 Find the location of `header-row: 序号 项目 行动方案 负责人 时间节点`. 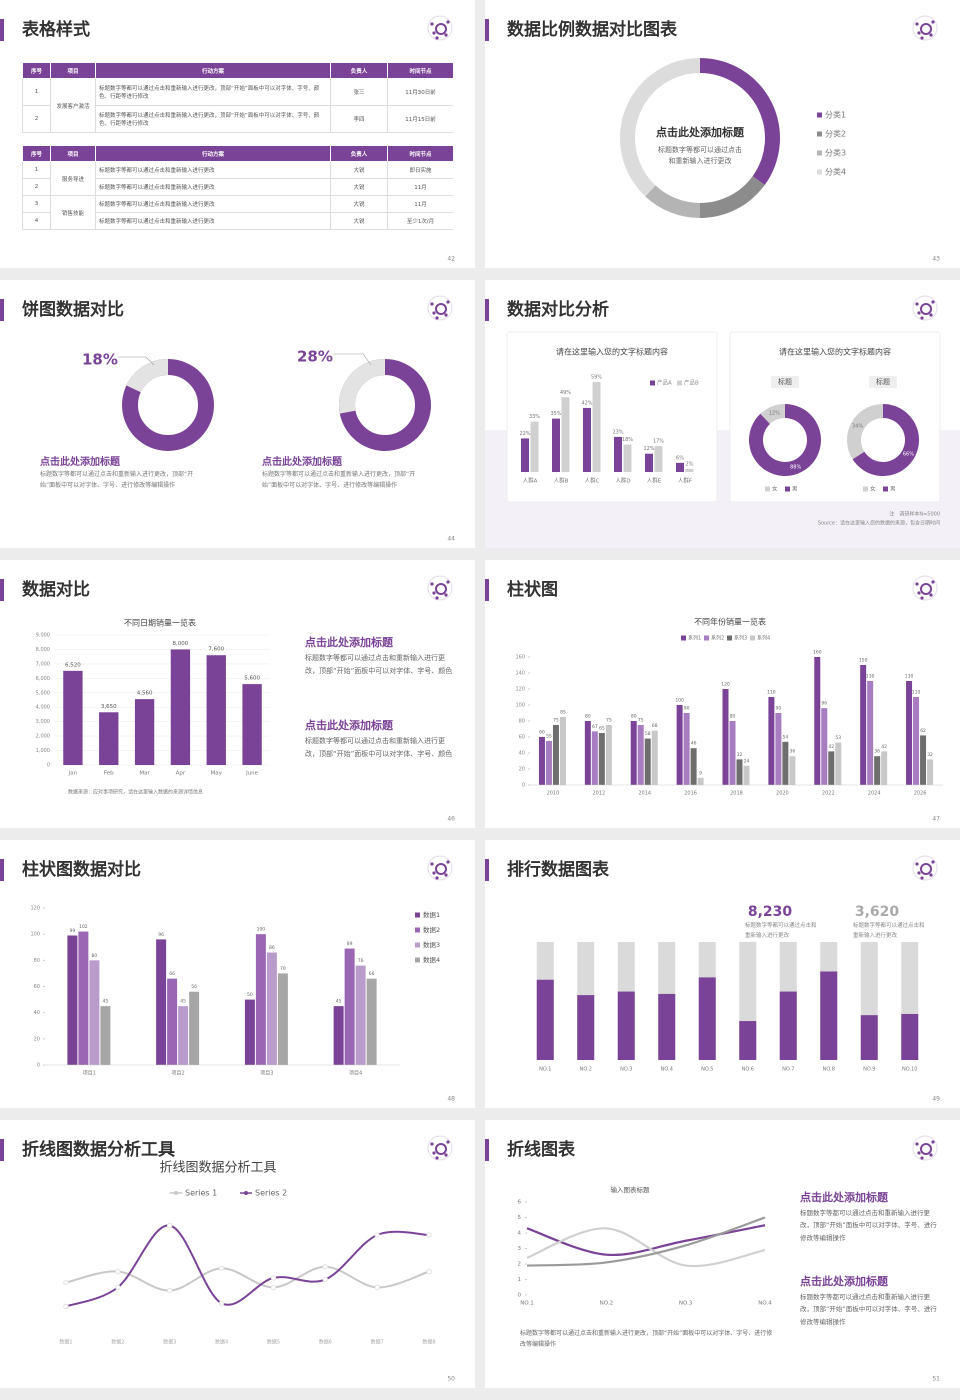

header-row: 序号 项目 行动方案 负责人 时间节点 is located at coordinates (237, 70).